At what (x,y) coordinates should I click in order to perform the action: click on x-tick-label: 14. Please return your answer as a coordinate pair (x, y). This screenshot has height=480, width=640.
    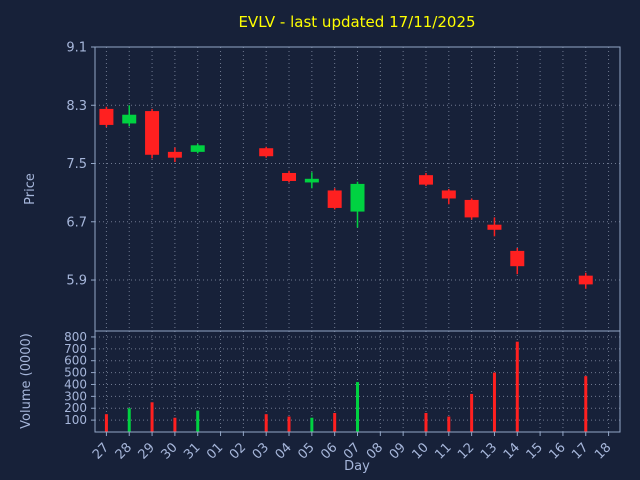
    Looking at the image, I should click on (512, 451).